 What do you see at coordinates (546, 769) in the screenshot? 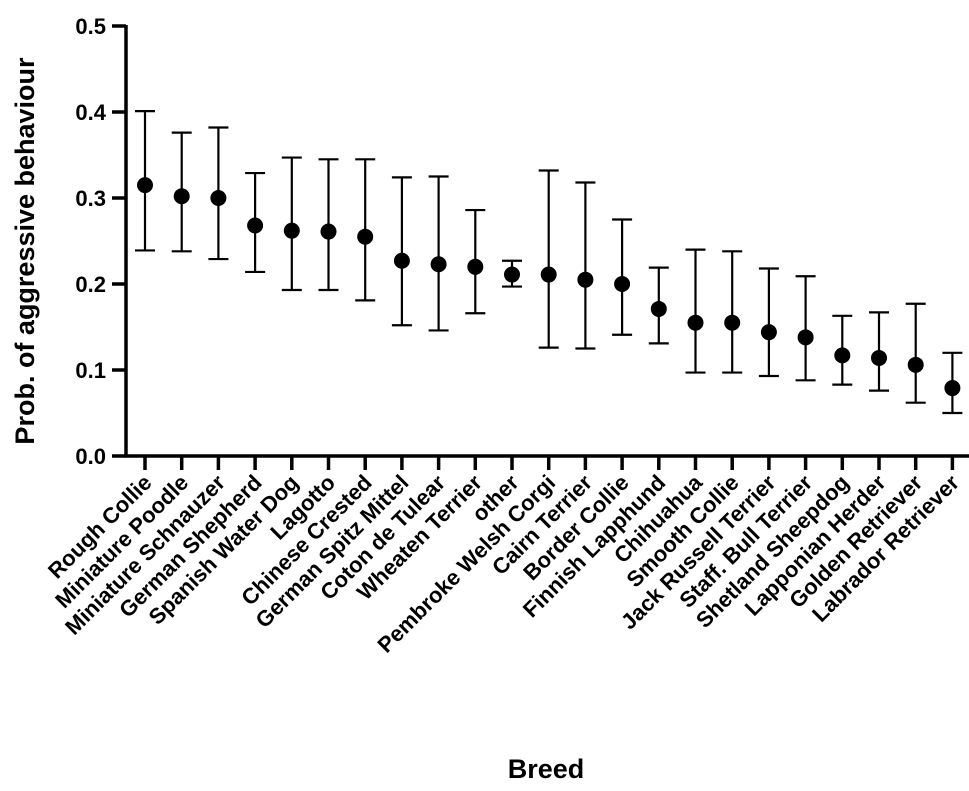
I see `x-axis-title: Breed` at bounding box center [546, 769].